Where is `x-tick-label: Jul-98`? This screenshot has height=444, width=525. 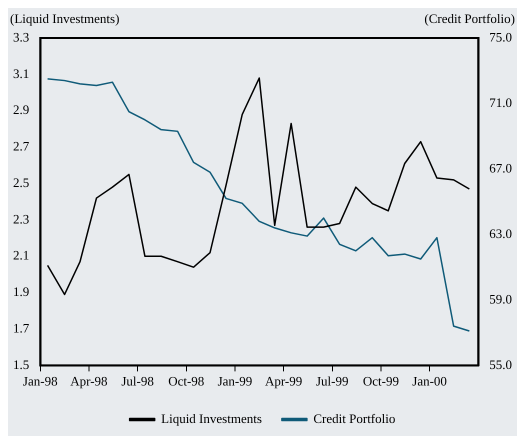 x-tick-label: Jul-98 is located at coordinates (137, 381).